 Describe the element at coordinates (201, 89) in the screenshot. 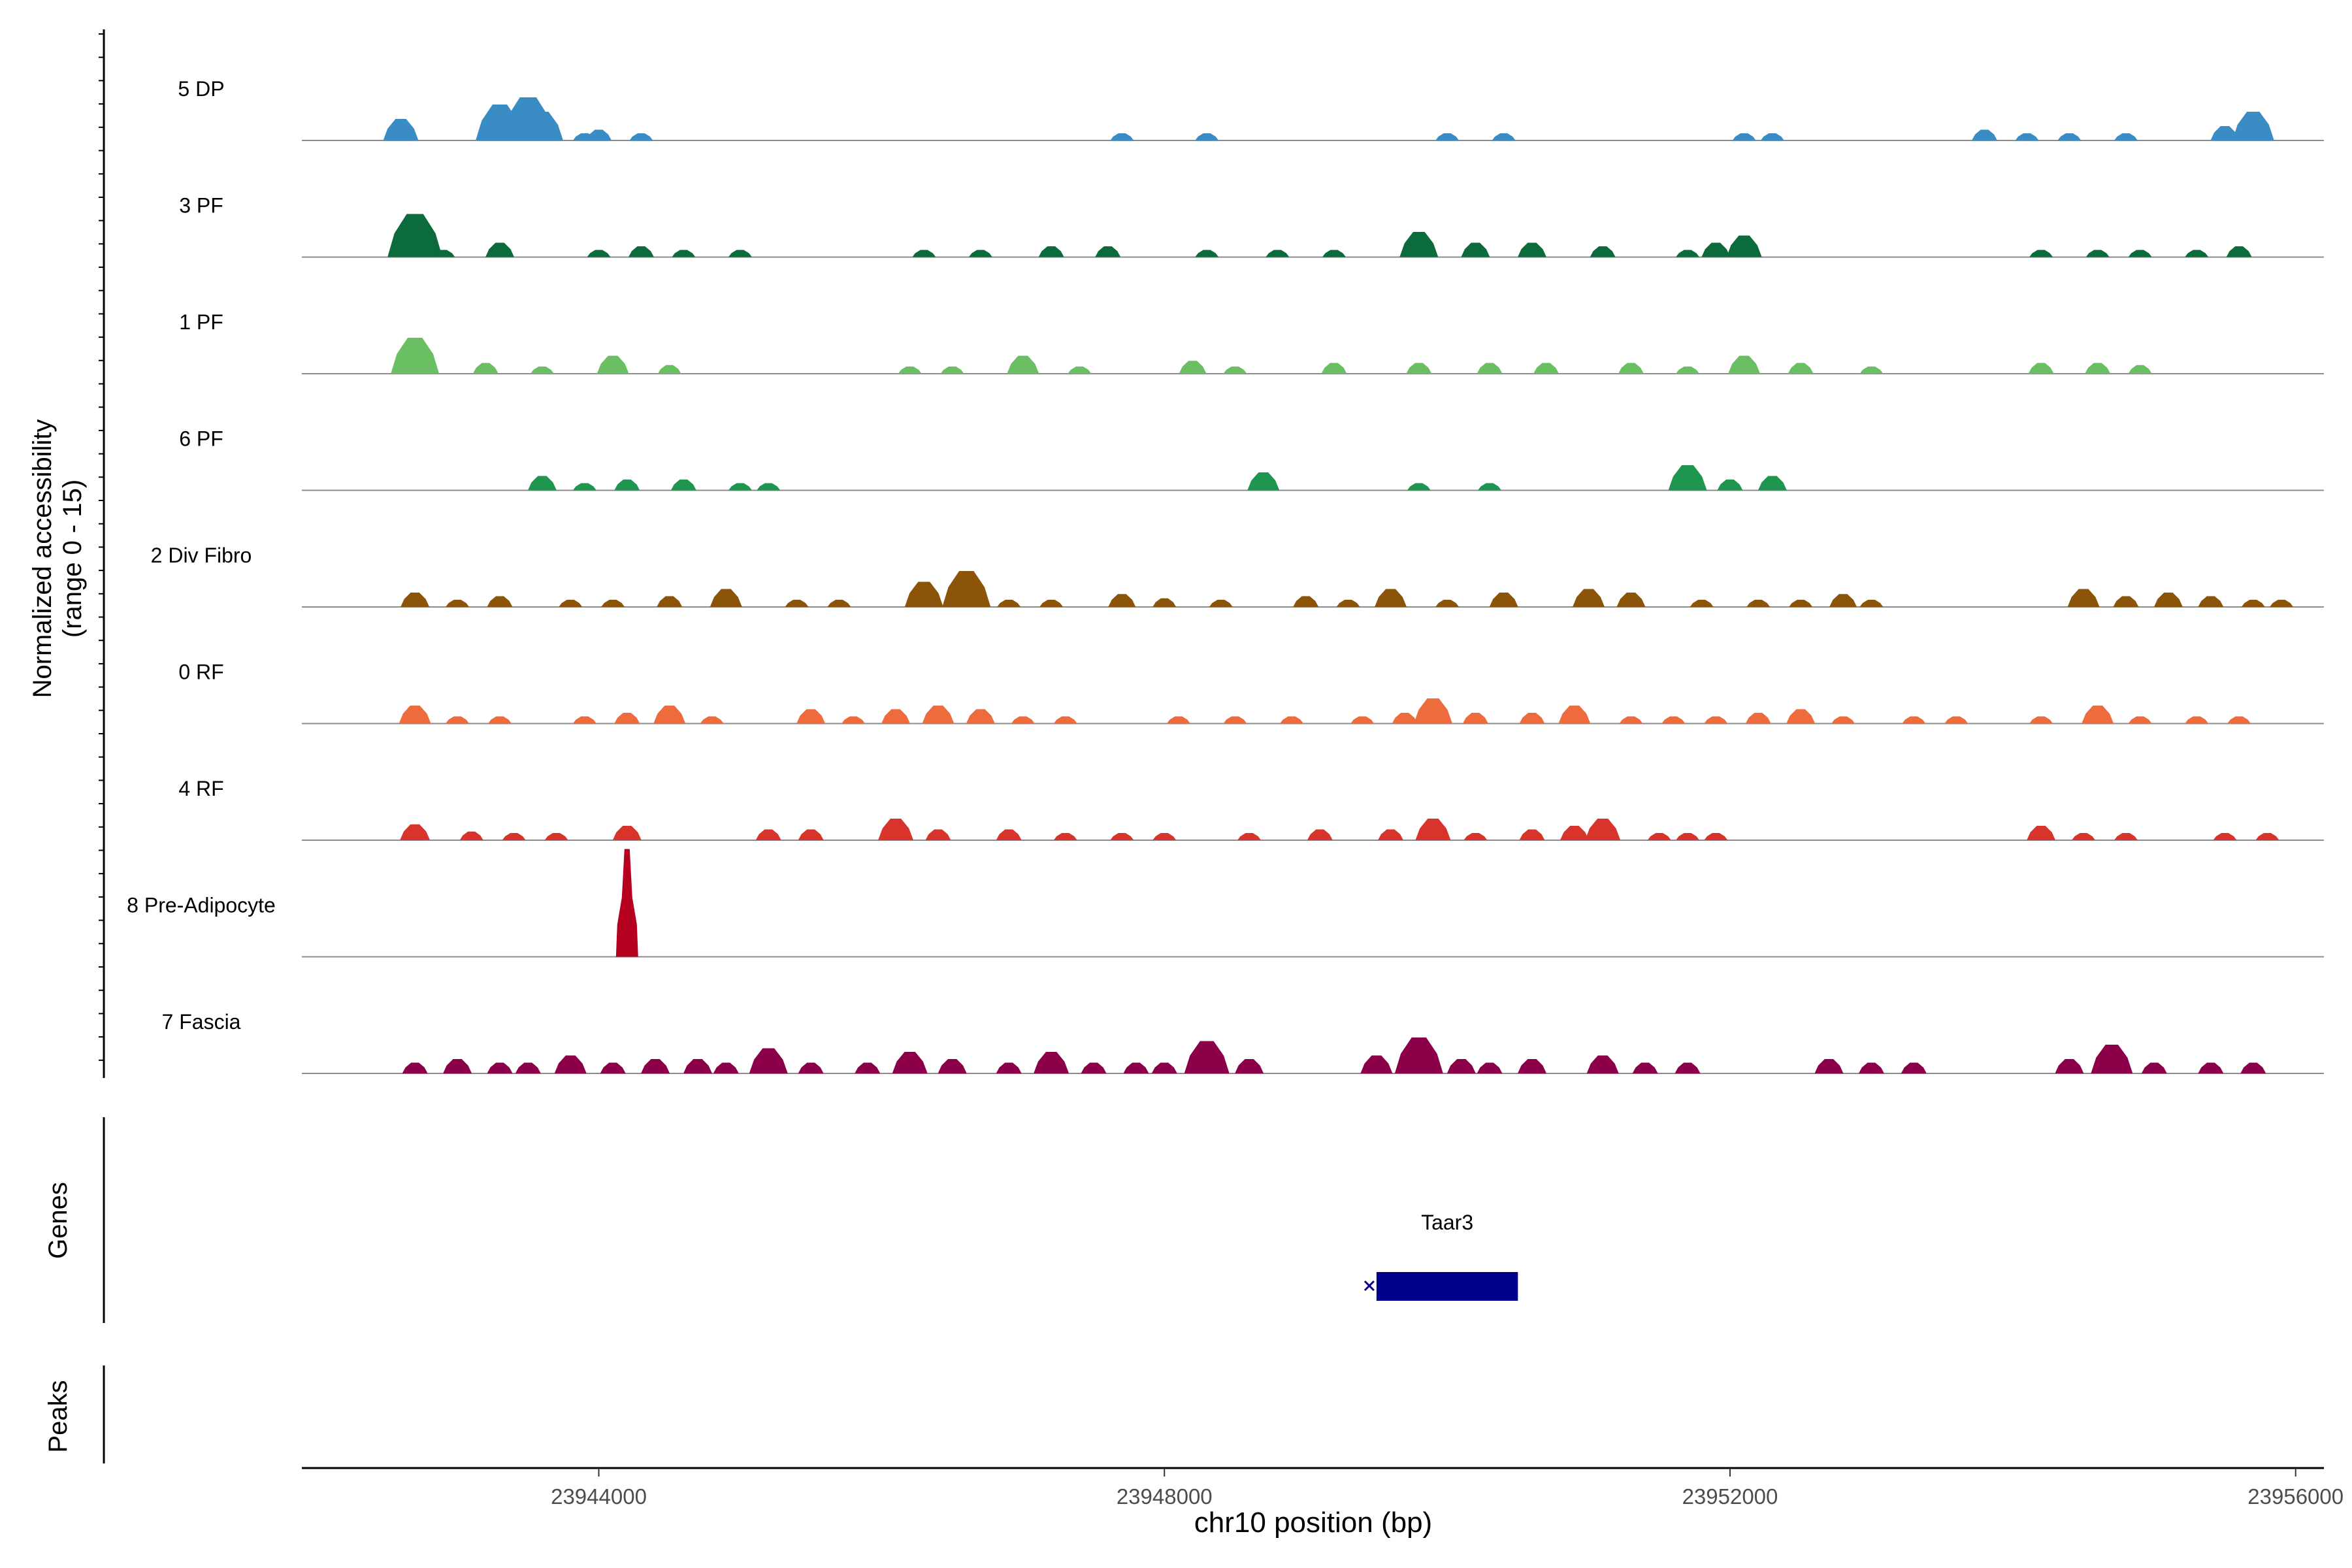

I see `track-label: 5 DP` at that location.